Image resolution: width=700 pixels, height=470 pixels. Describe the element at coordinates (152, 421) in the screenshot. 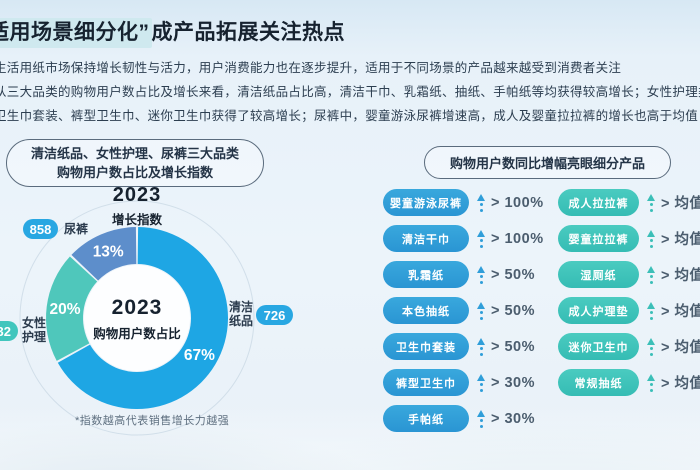

I see `chart-footnote: *指数越高代表销售增长力越强` at that location.